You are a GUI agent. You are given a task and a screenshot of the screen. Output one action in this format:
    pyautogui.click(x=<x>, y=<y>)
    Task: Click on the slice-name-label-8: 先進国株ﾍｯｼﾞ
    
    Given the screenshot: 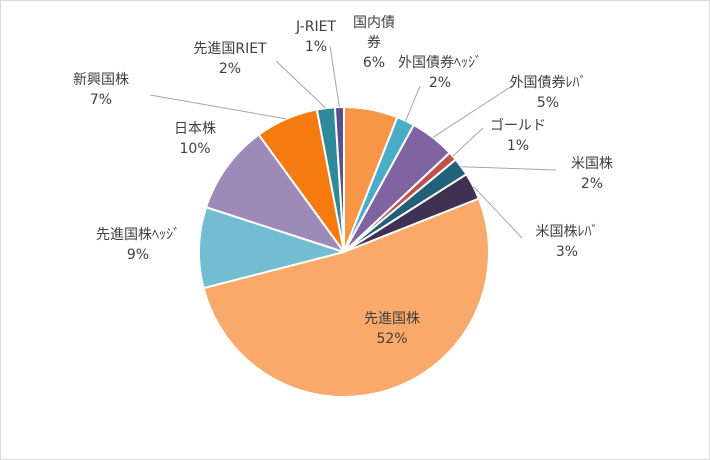 What is the action you would take?
    pyautogui.click(x=138, y=235)
    